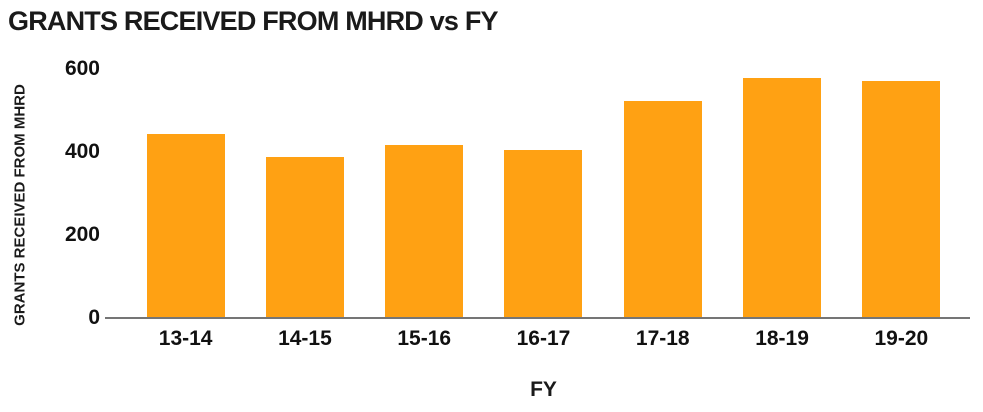 The height and width of the screenshot is (412, 983). What do you see at coordinates (185, 338) in the screenshot?
I see `x-tick-label: 13-14` at bounding box center [185, 338].